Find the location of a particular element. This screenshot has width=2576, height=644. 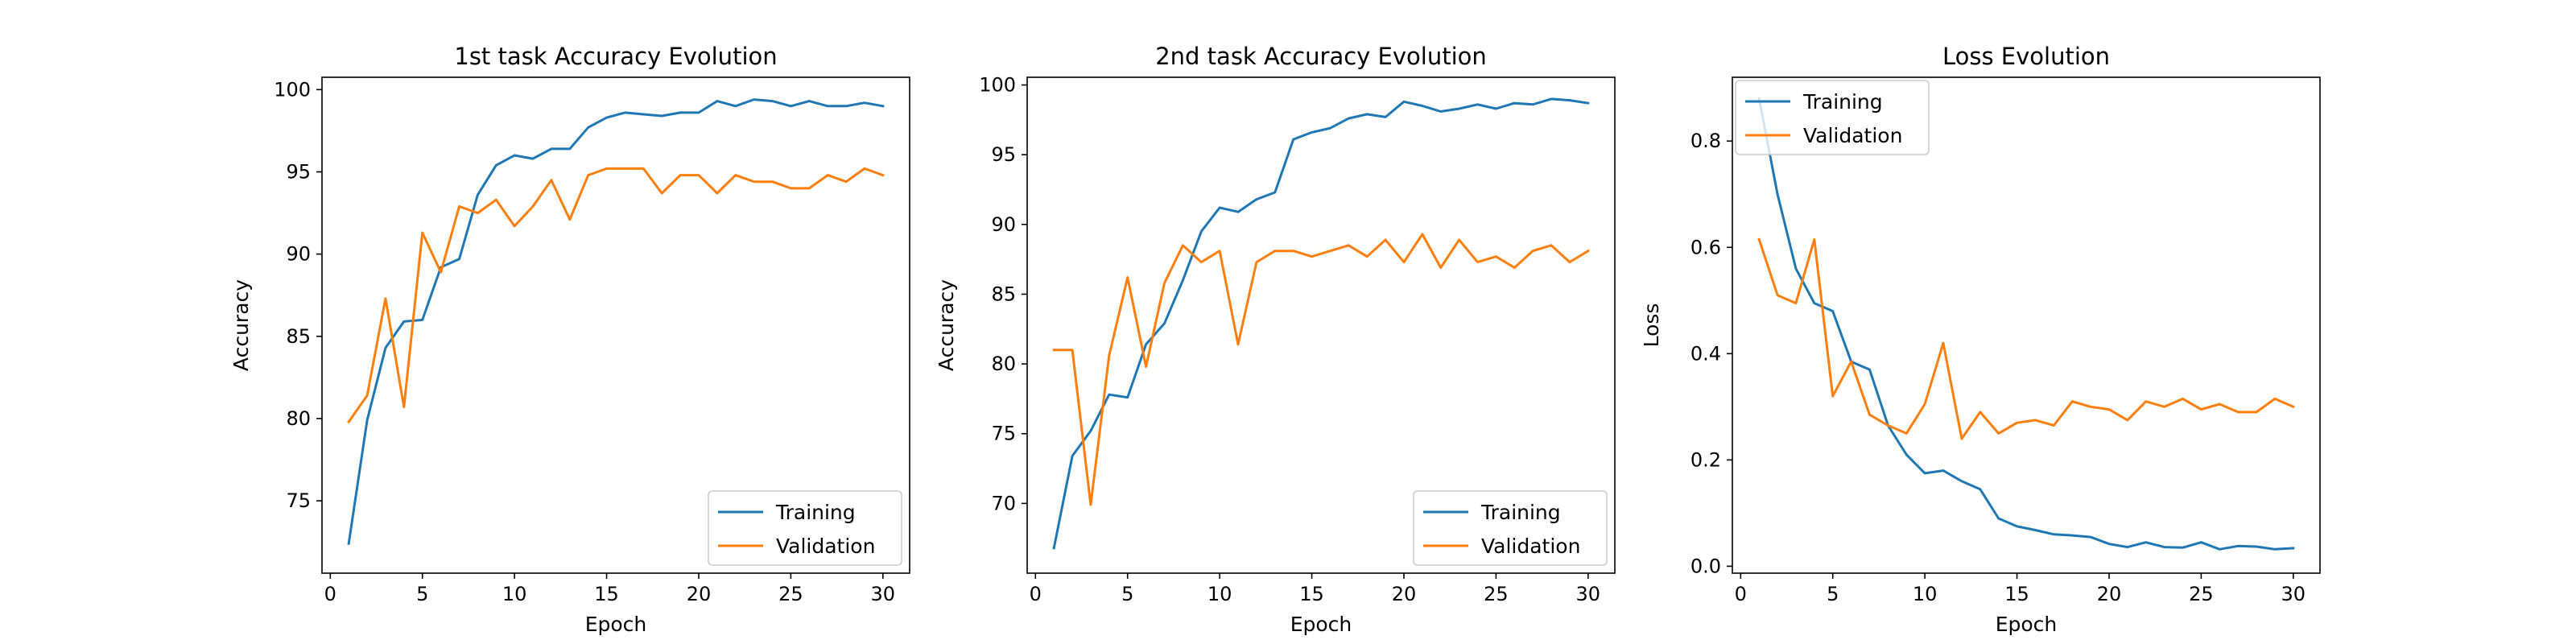

y-tick-label: 0.2 is located at coordinates (1705, 459).